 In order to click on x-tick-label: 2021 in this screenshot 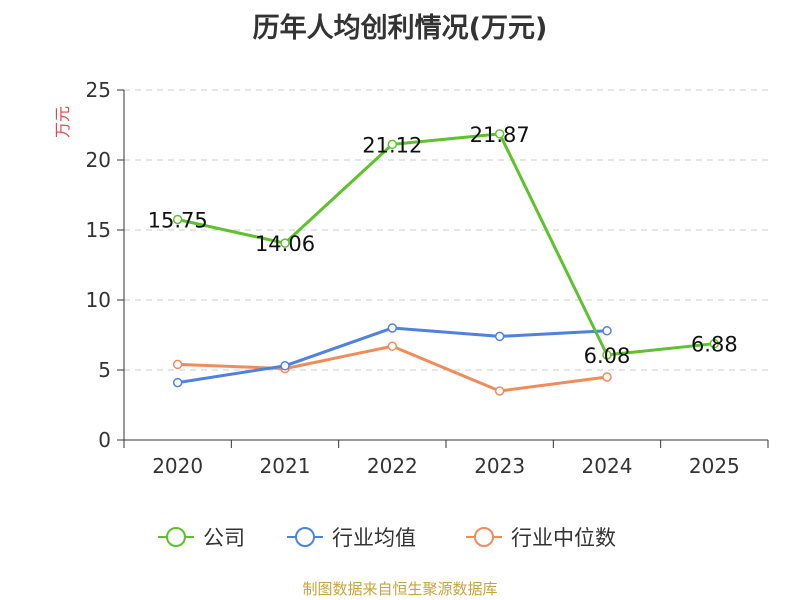, I will do `click(285, 466)`.